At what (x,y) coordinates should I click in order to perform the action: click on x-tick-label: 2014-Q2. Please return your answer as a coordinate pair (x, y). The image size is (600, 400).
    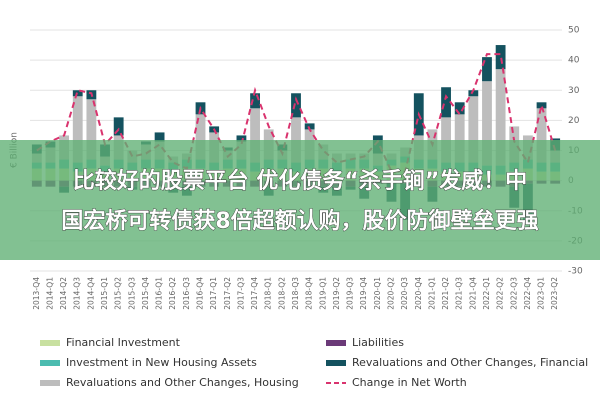
    Looking at the image, I should click on (63, 293).